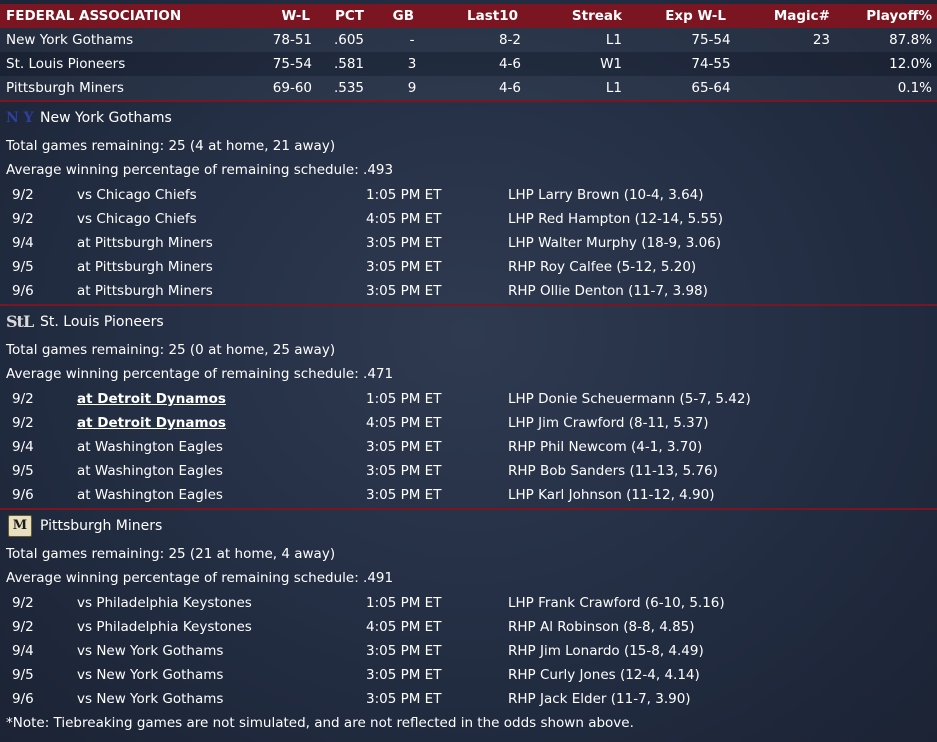 Image resolution: width=937 pixels, height=742 pixels. Describe the element at coordinates (613, 471) in the screenshot. I see `probable-pitcher: RHP Bob Sanders (11-13, 5.76)` at that location.